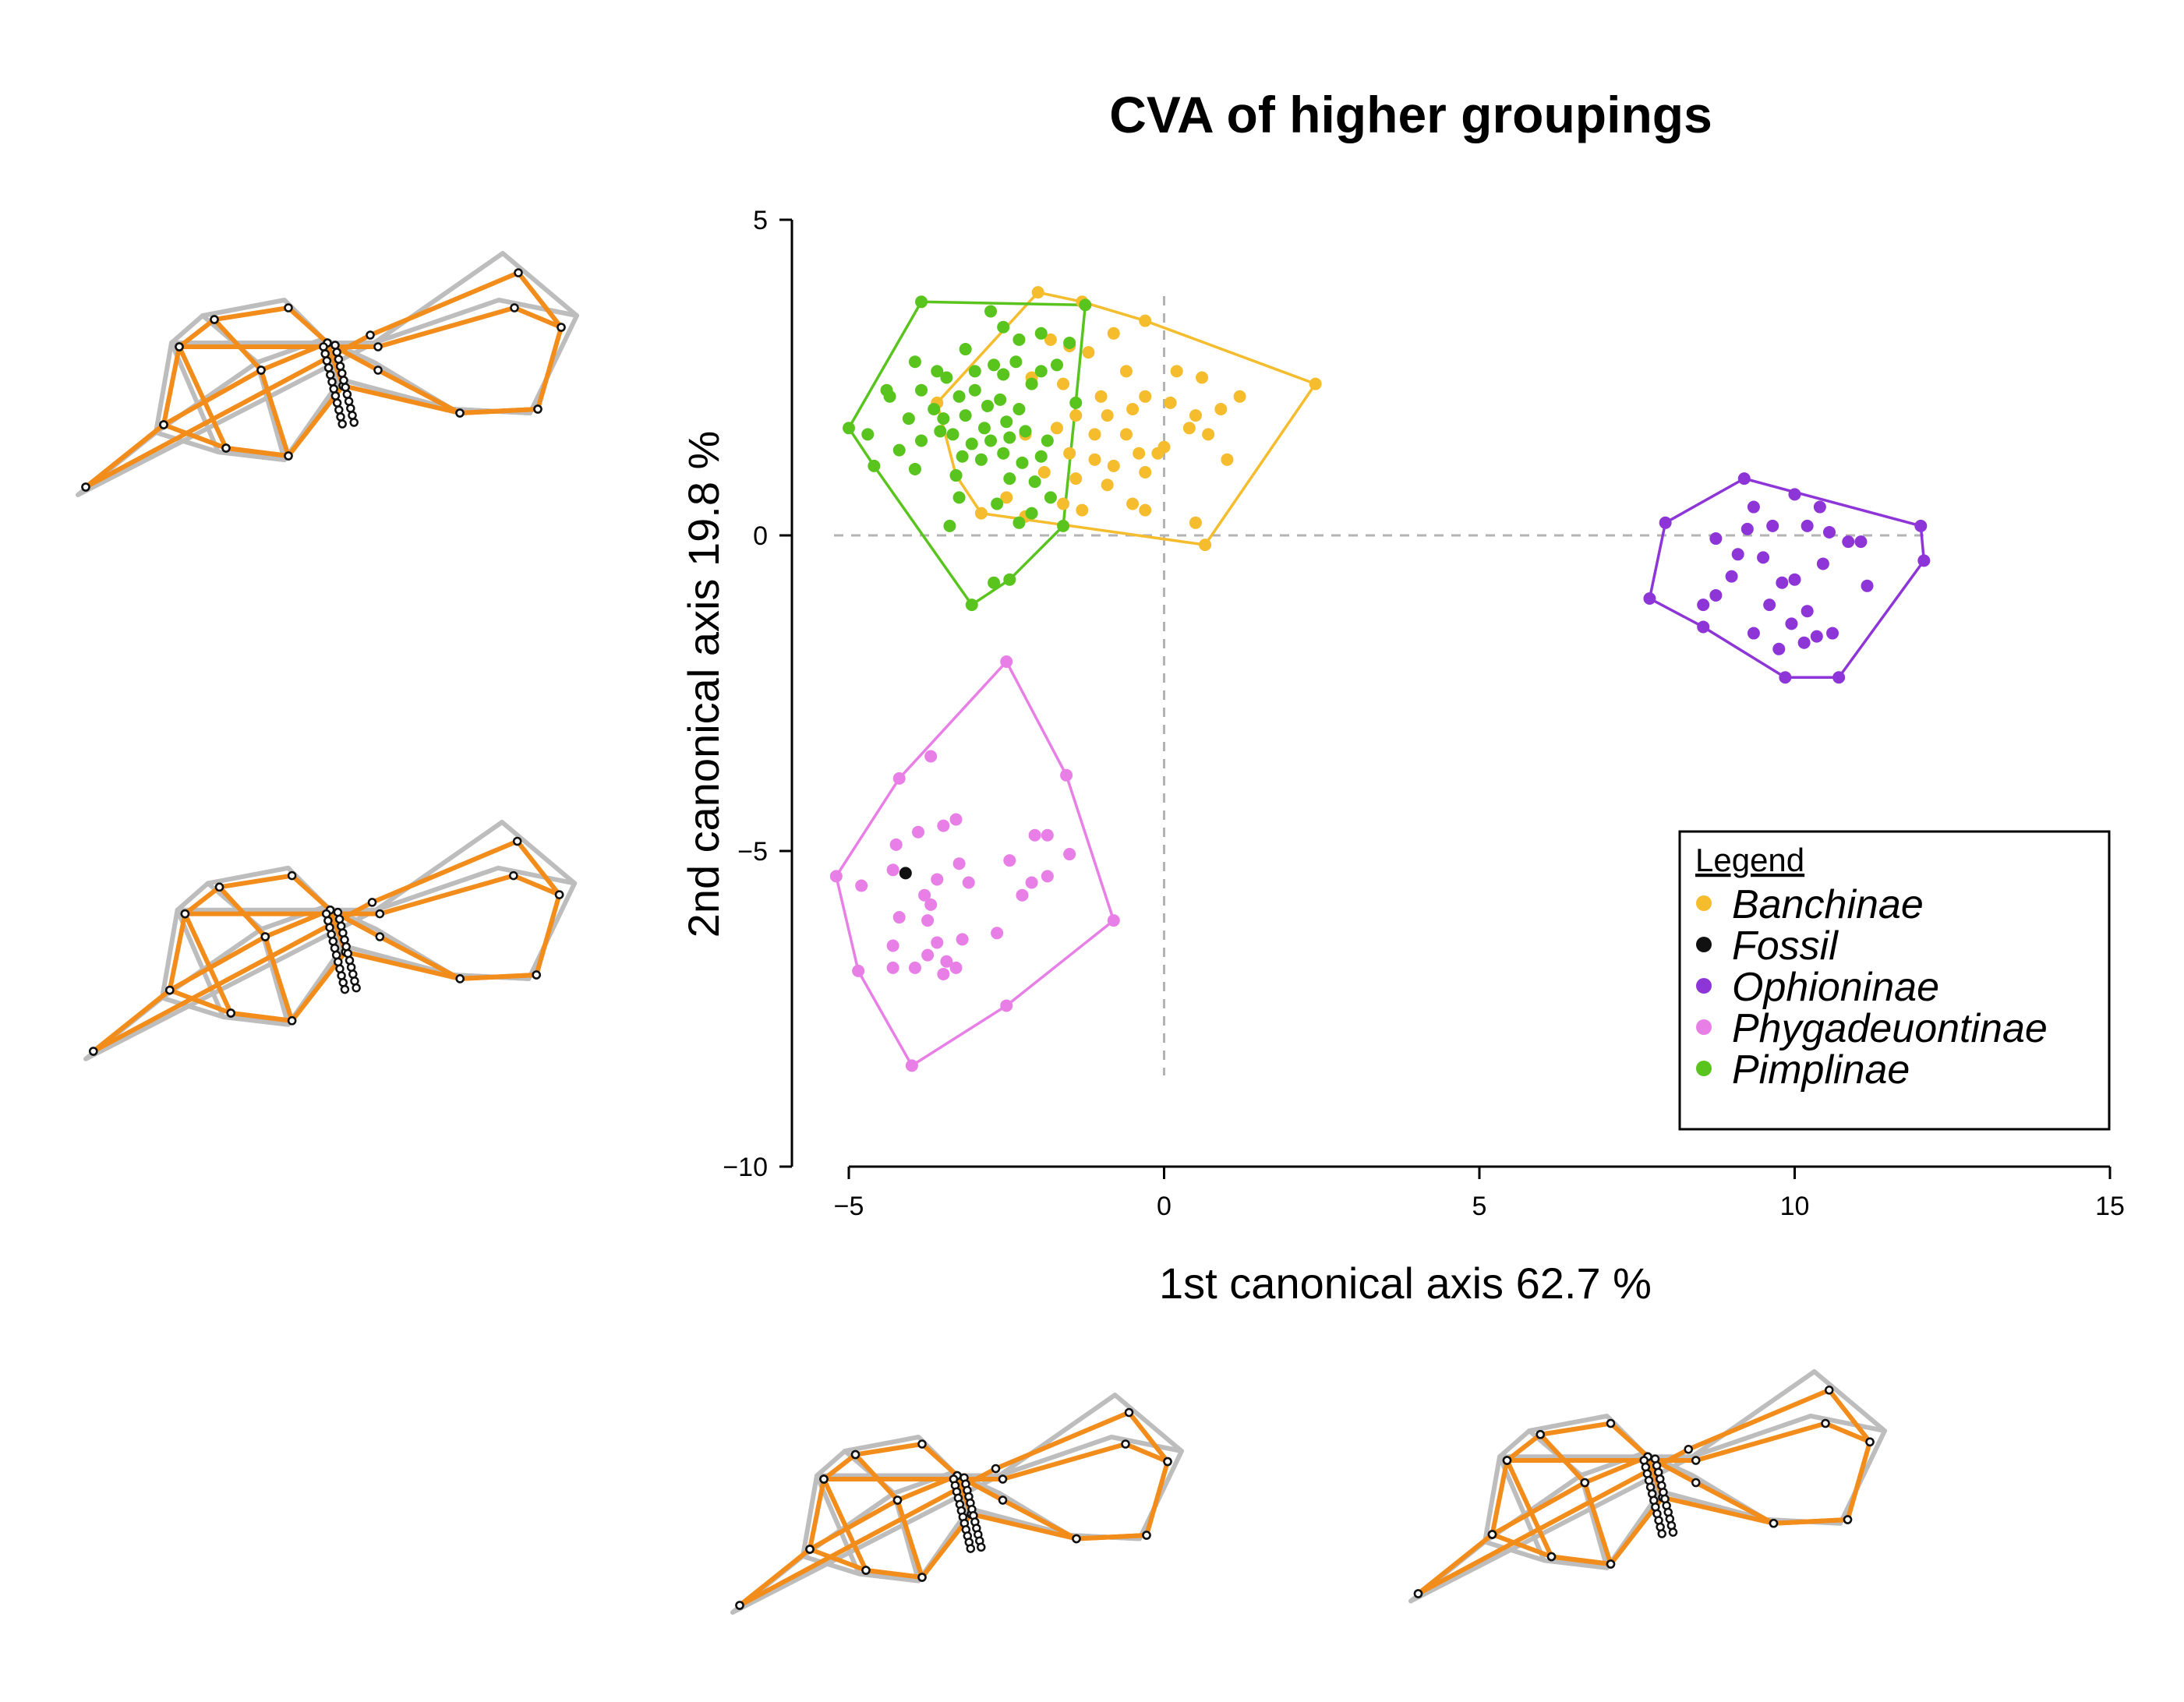 Image resolution: width=2184 pixels, height=1702 pixels. Describe the element at coordinates (2110, 1206) in the screenshot. I see `x-tick-label: 15` at that location.